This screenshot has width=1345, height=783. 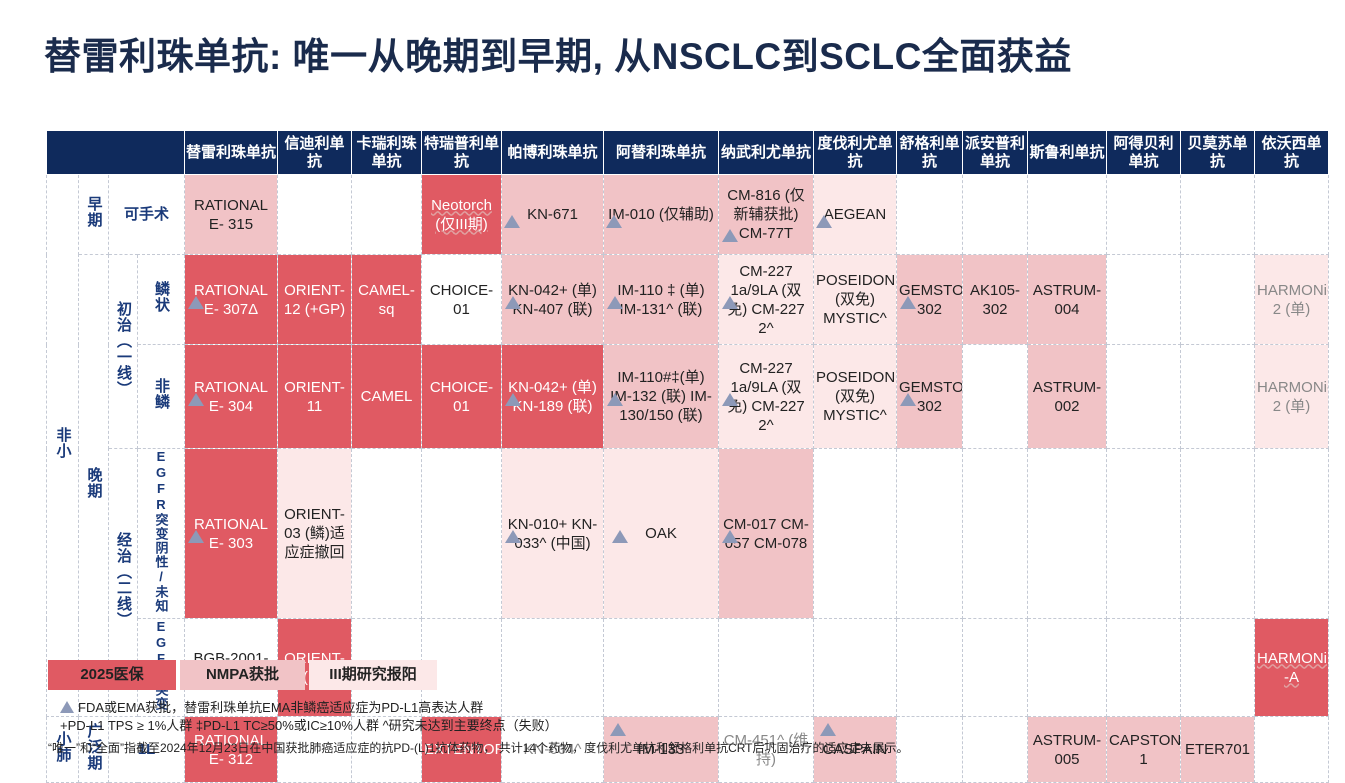 I want to click on header-drug: 斯鲁利单抗, so click(x=1067, y=152).